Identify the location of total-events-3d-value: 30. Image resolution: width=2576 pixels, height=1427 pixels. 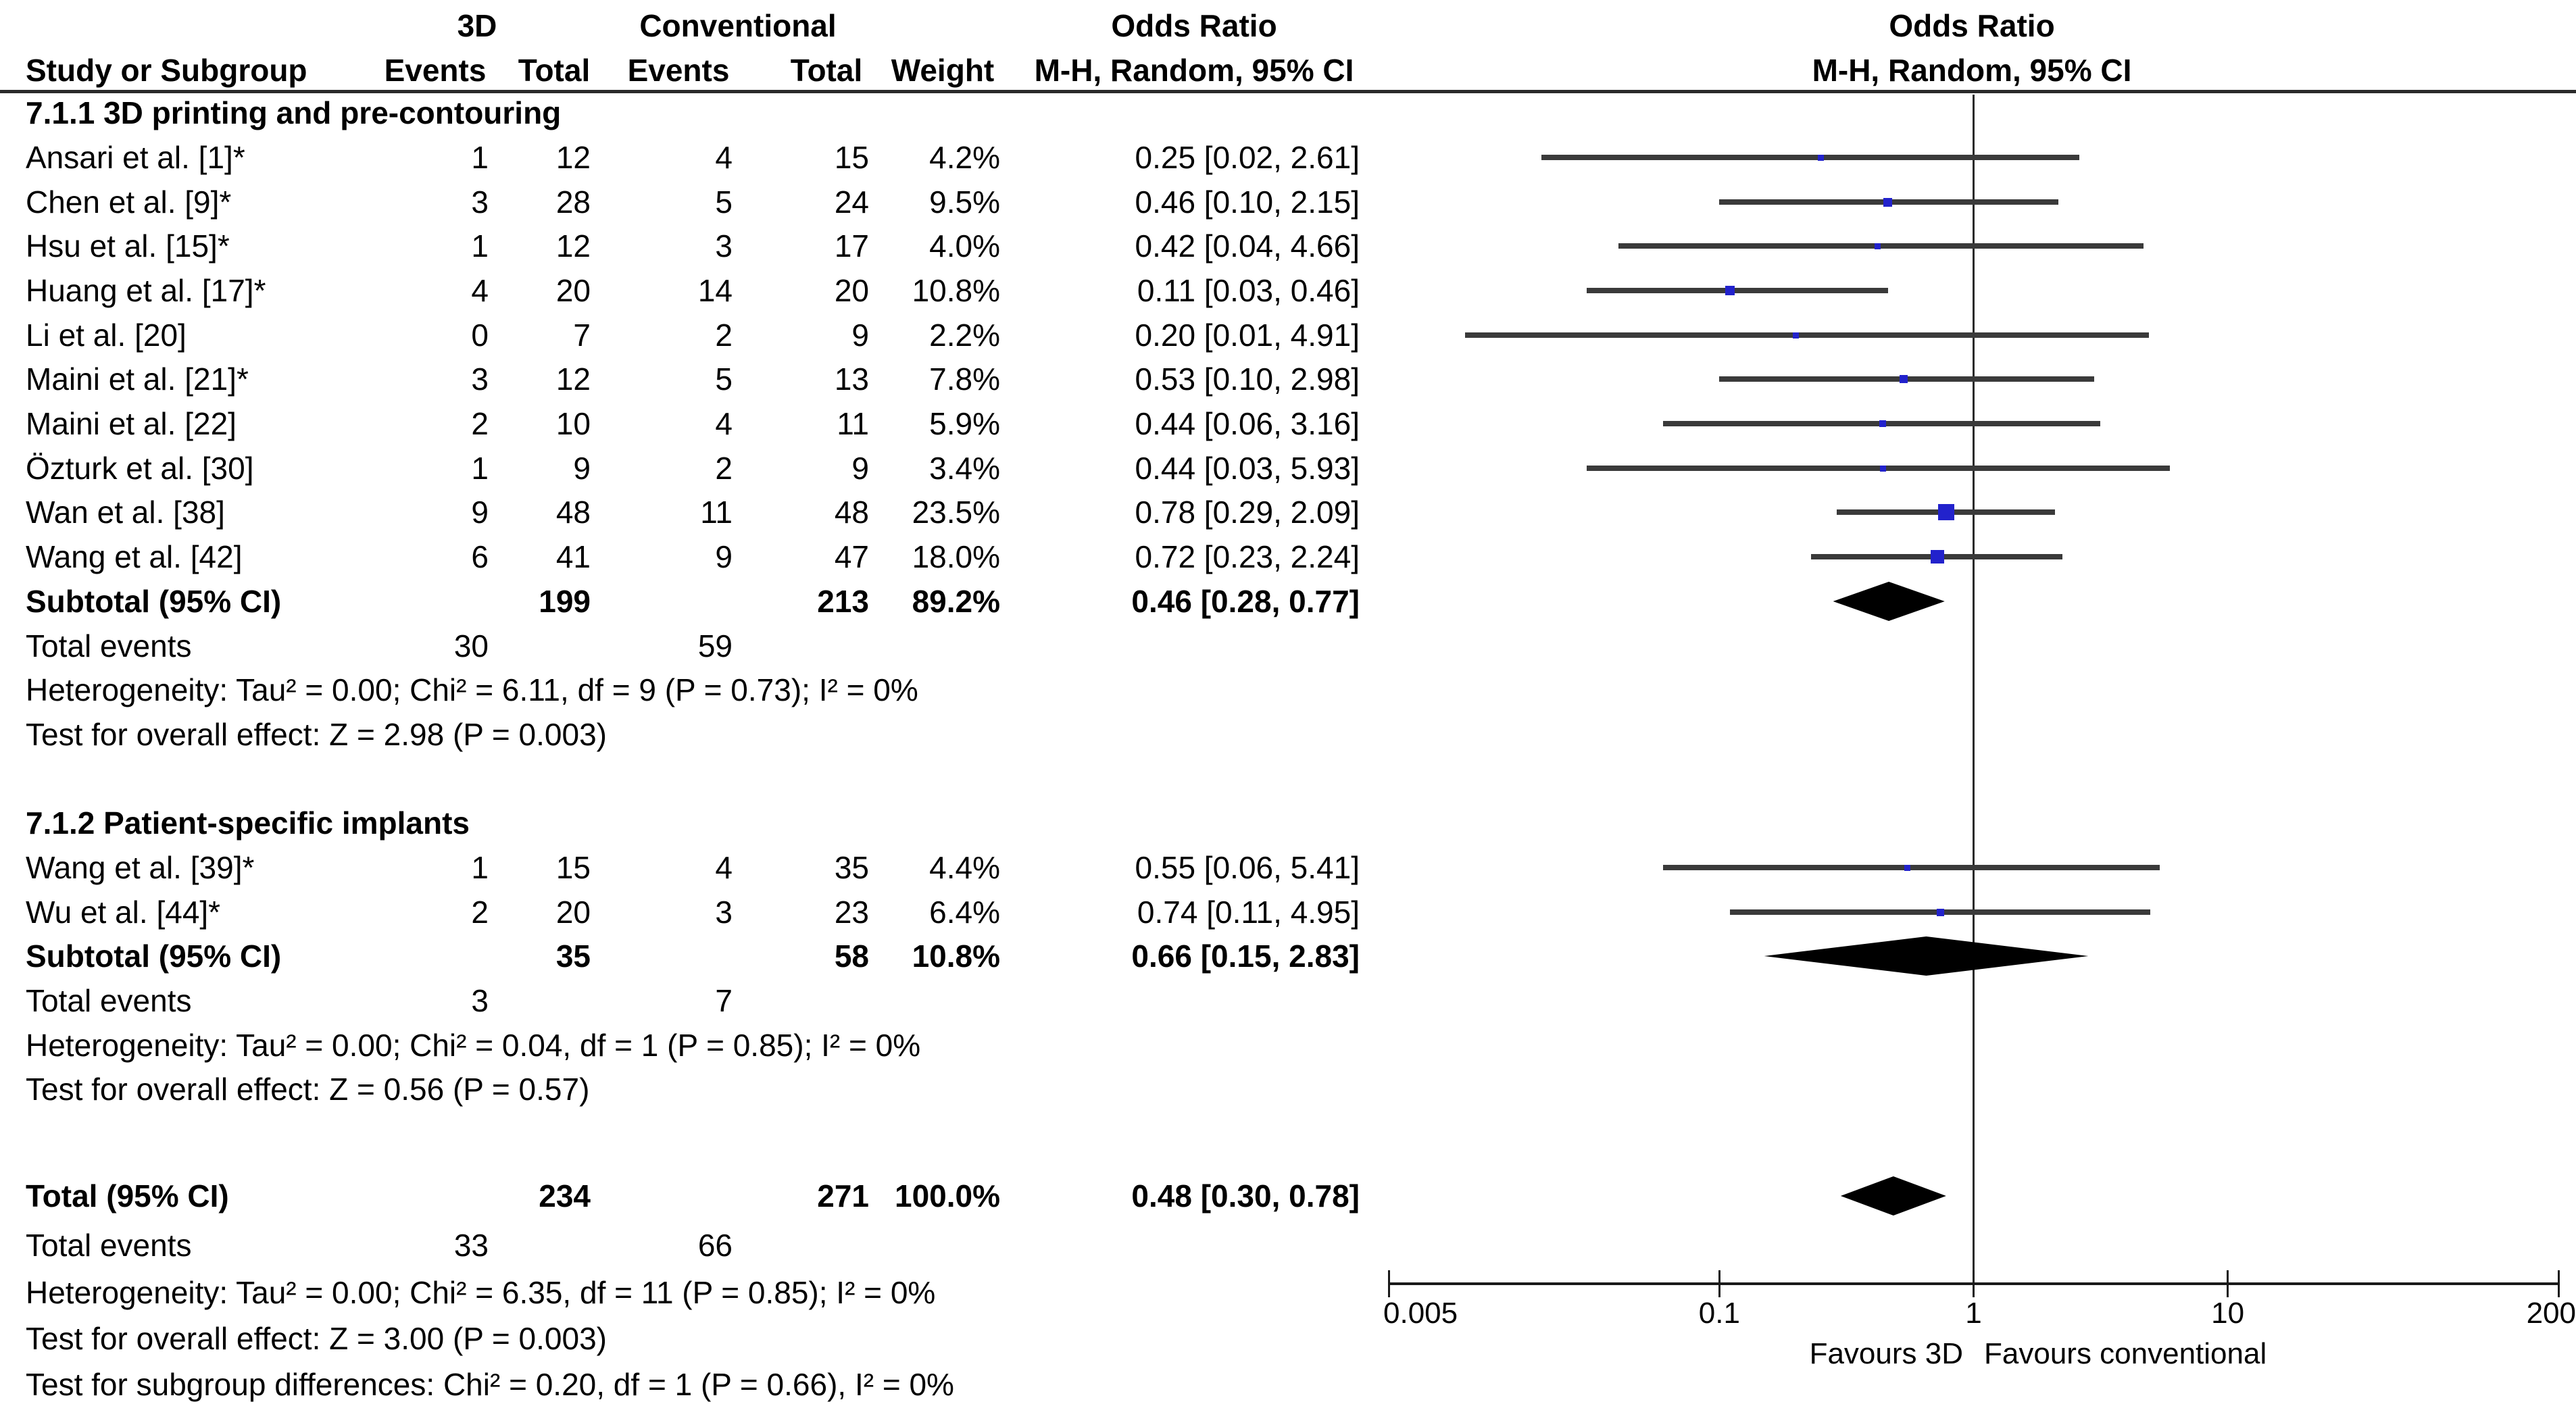
(471, 646).